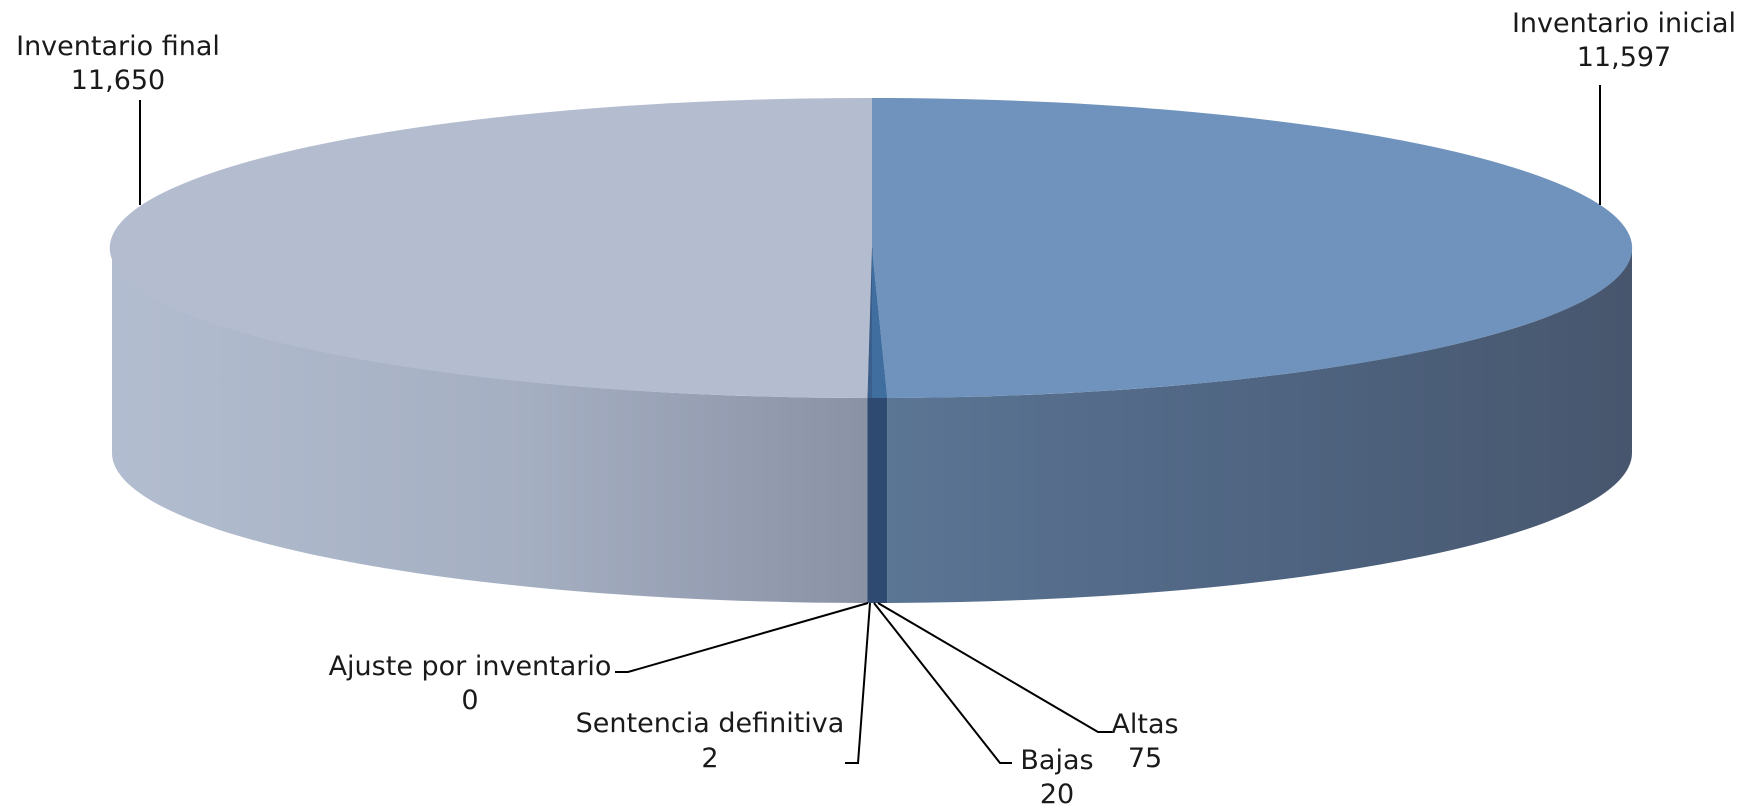 This screenshot has width=1744, height=806. Describe the element at coordinates (1624, 57) in the screenshot. I see `slice-label-value: 11,597` at that location.